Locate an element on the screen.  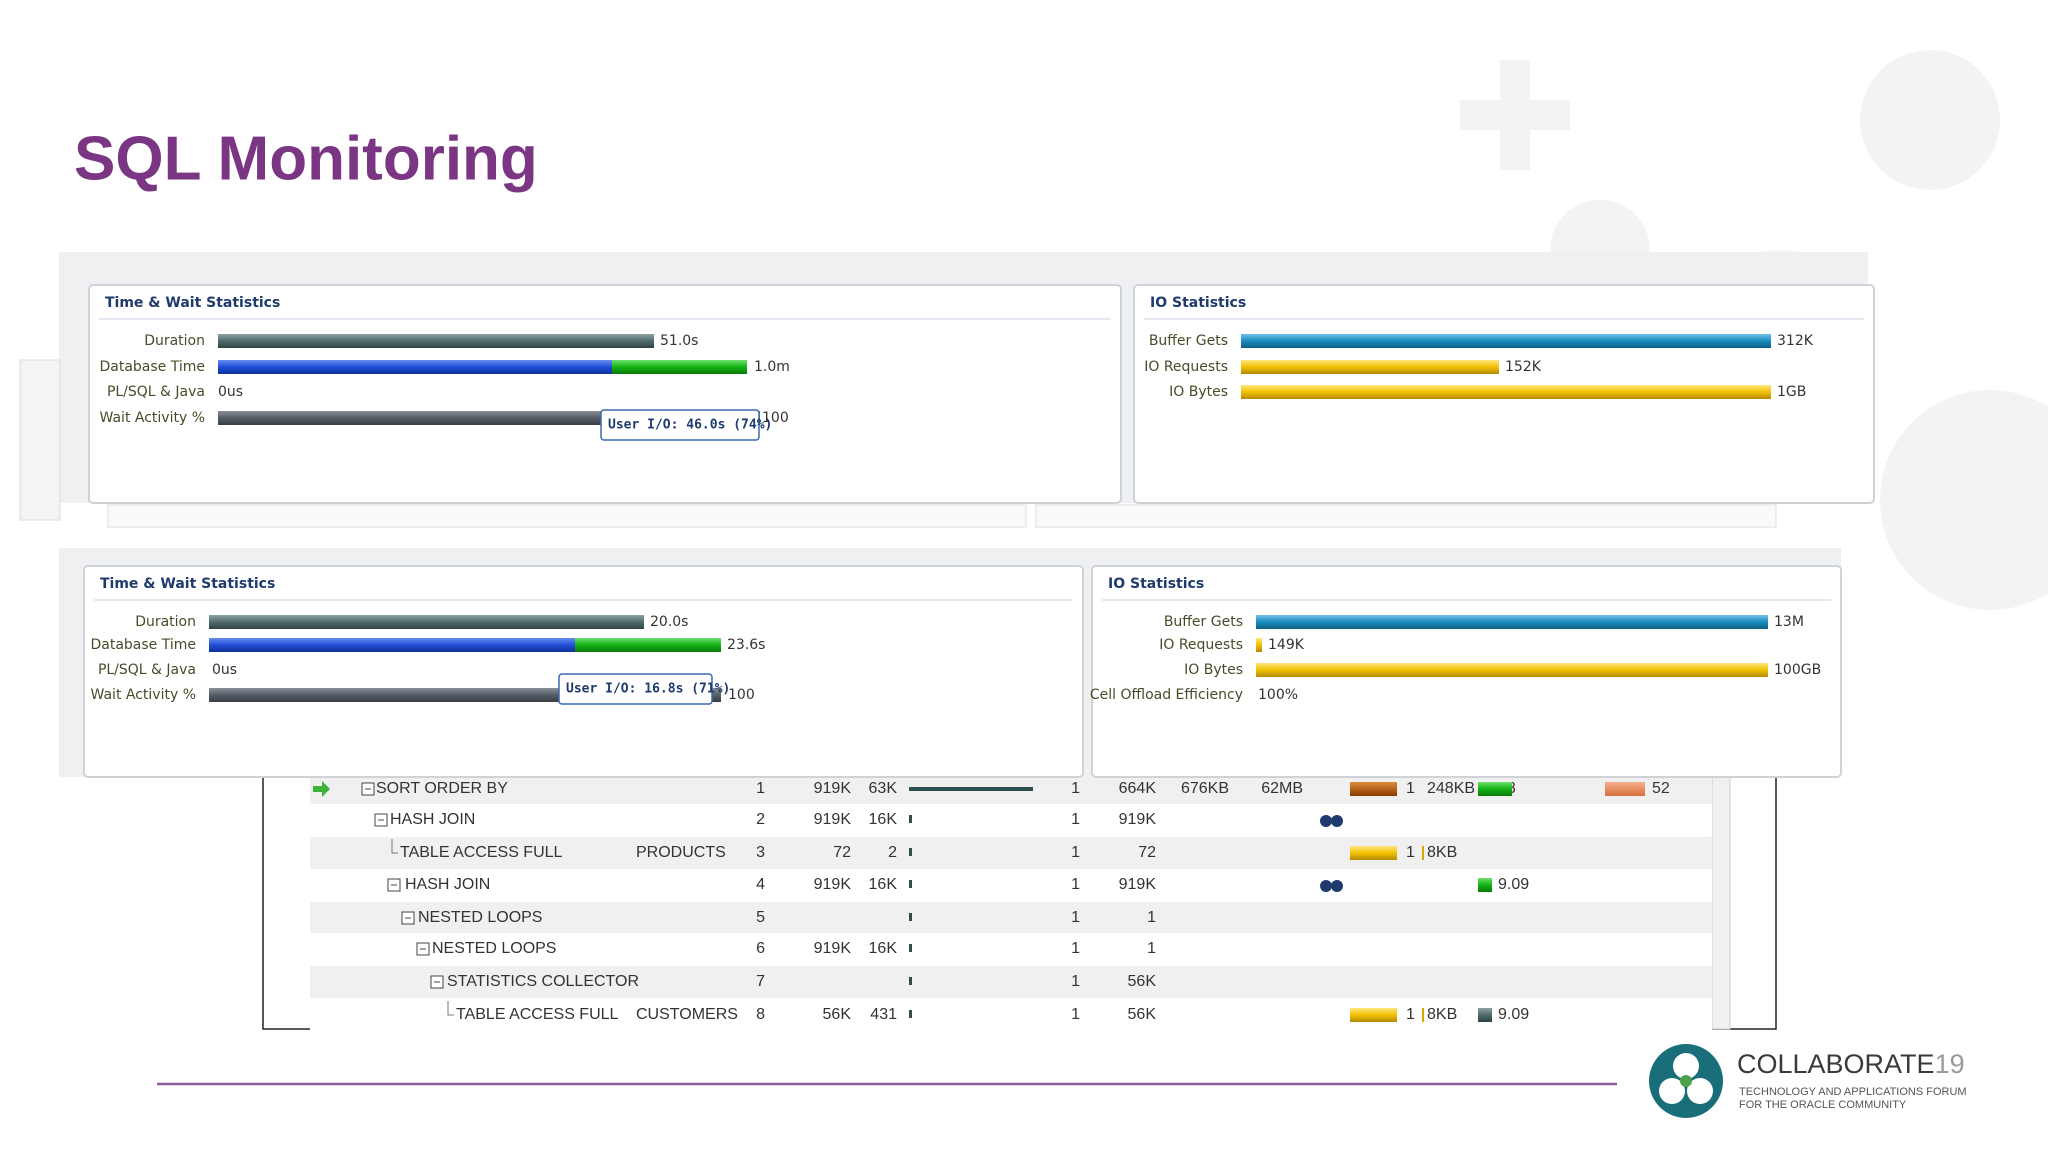
stat-value: 13M is located at coordinates (1789, 622).